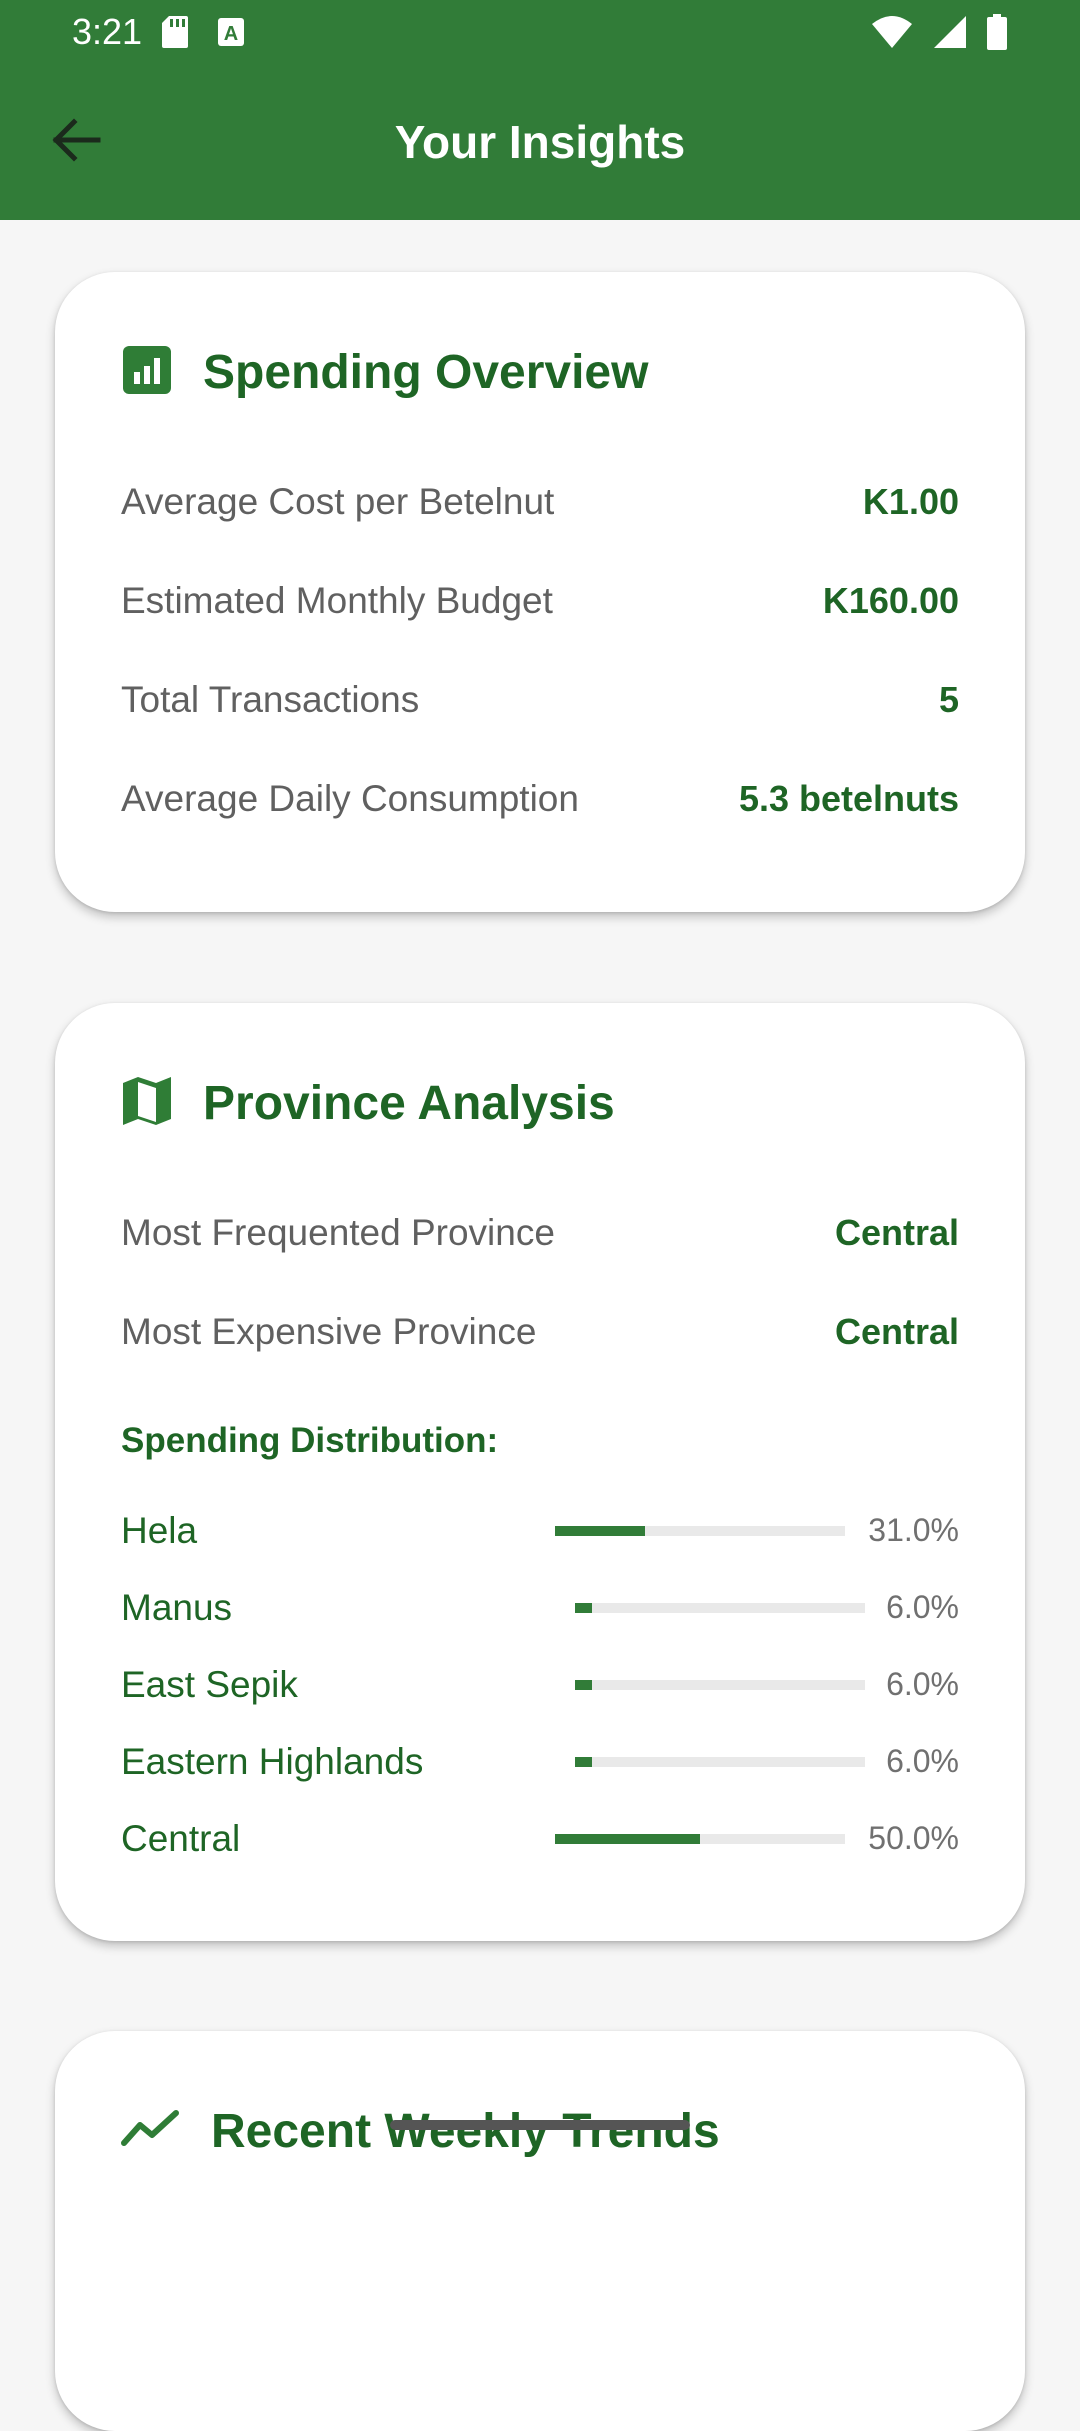  I want to click on stat-label: Most Expensive Province, so click(329, 1331).